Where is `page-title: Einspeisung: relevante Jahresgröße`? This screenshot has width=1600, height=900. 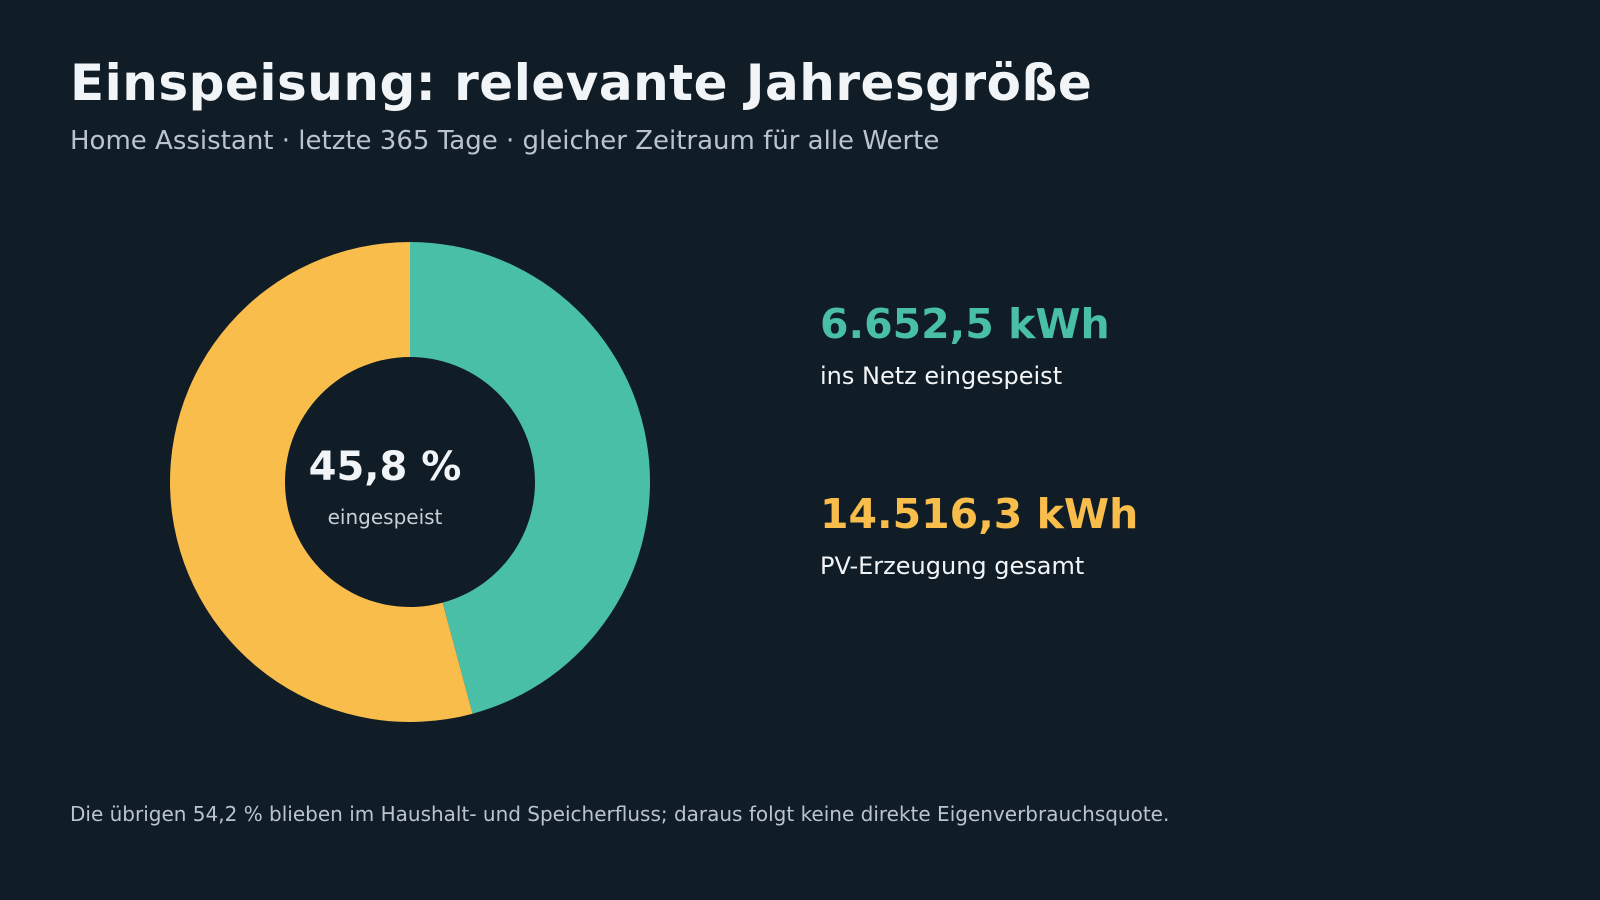 page-title: Einspeisung: relevante Jahresgröße is located at coordinates (581, 83).